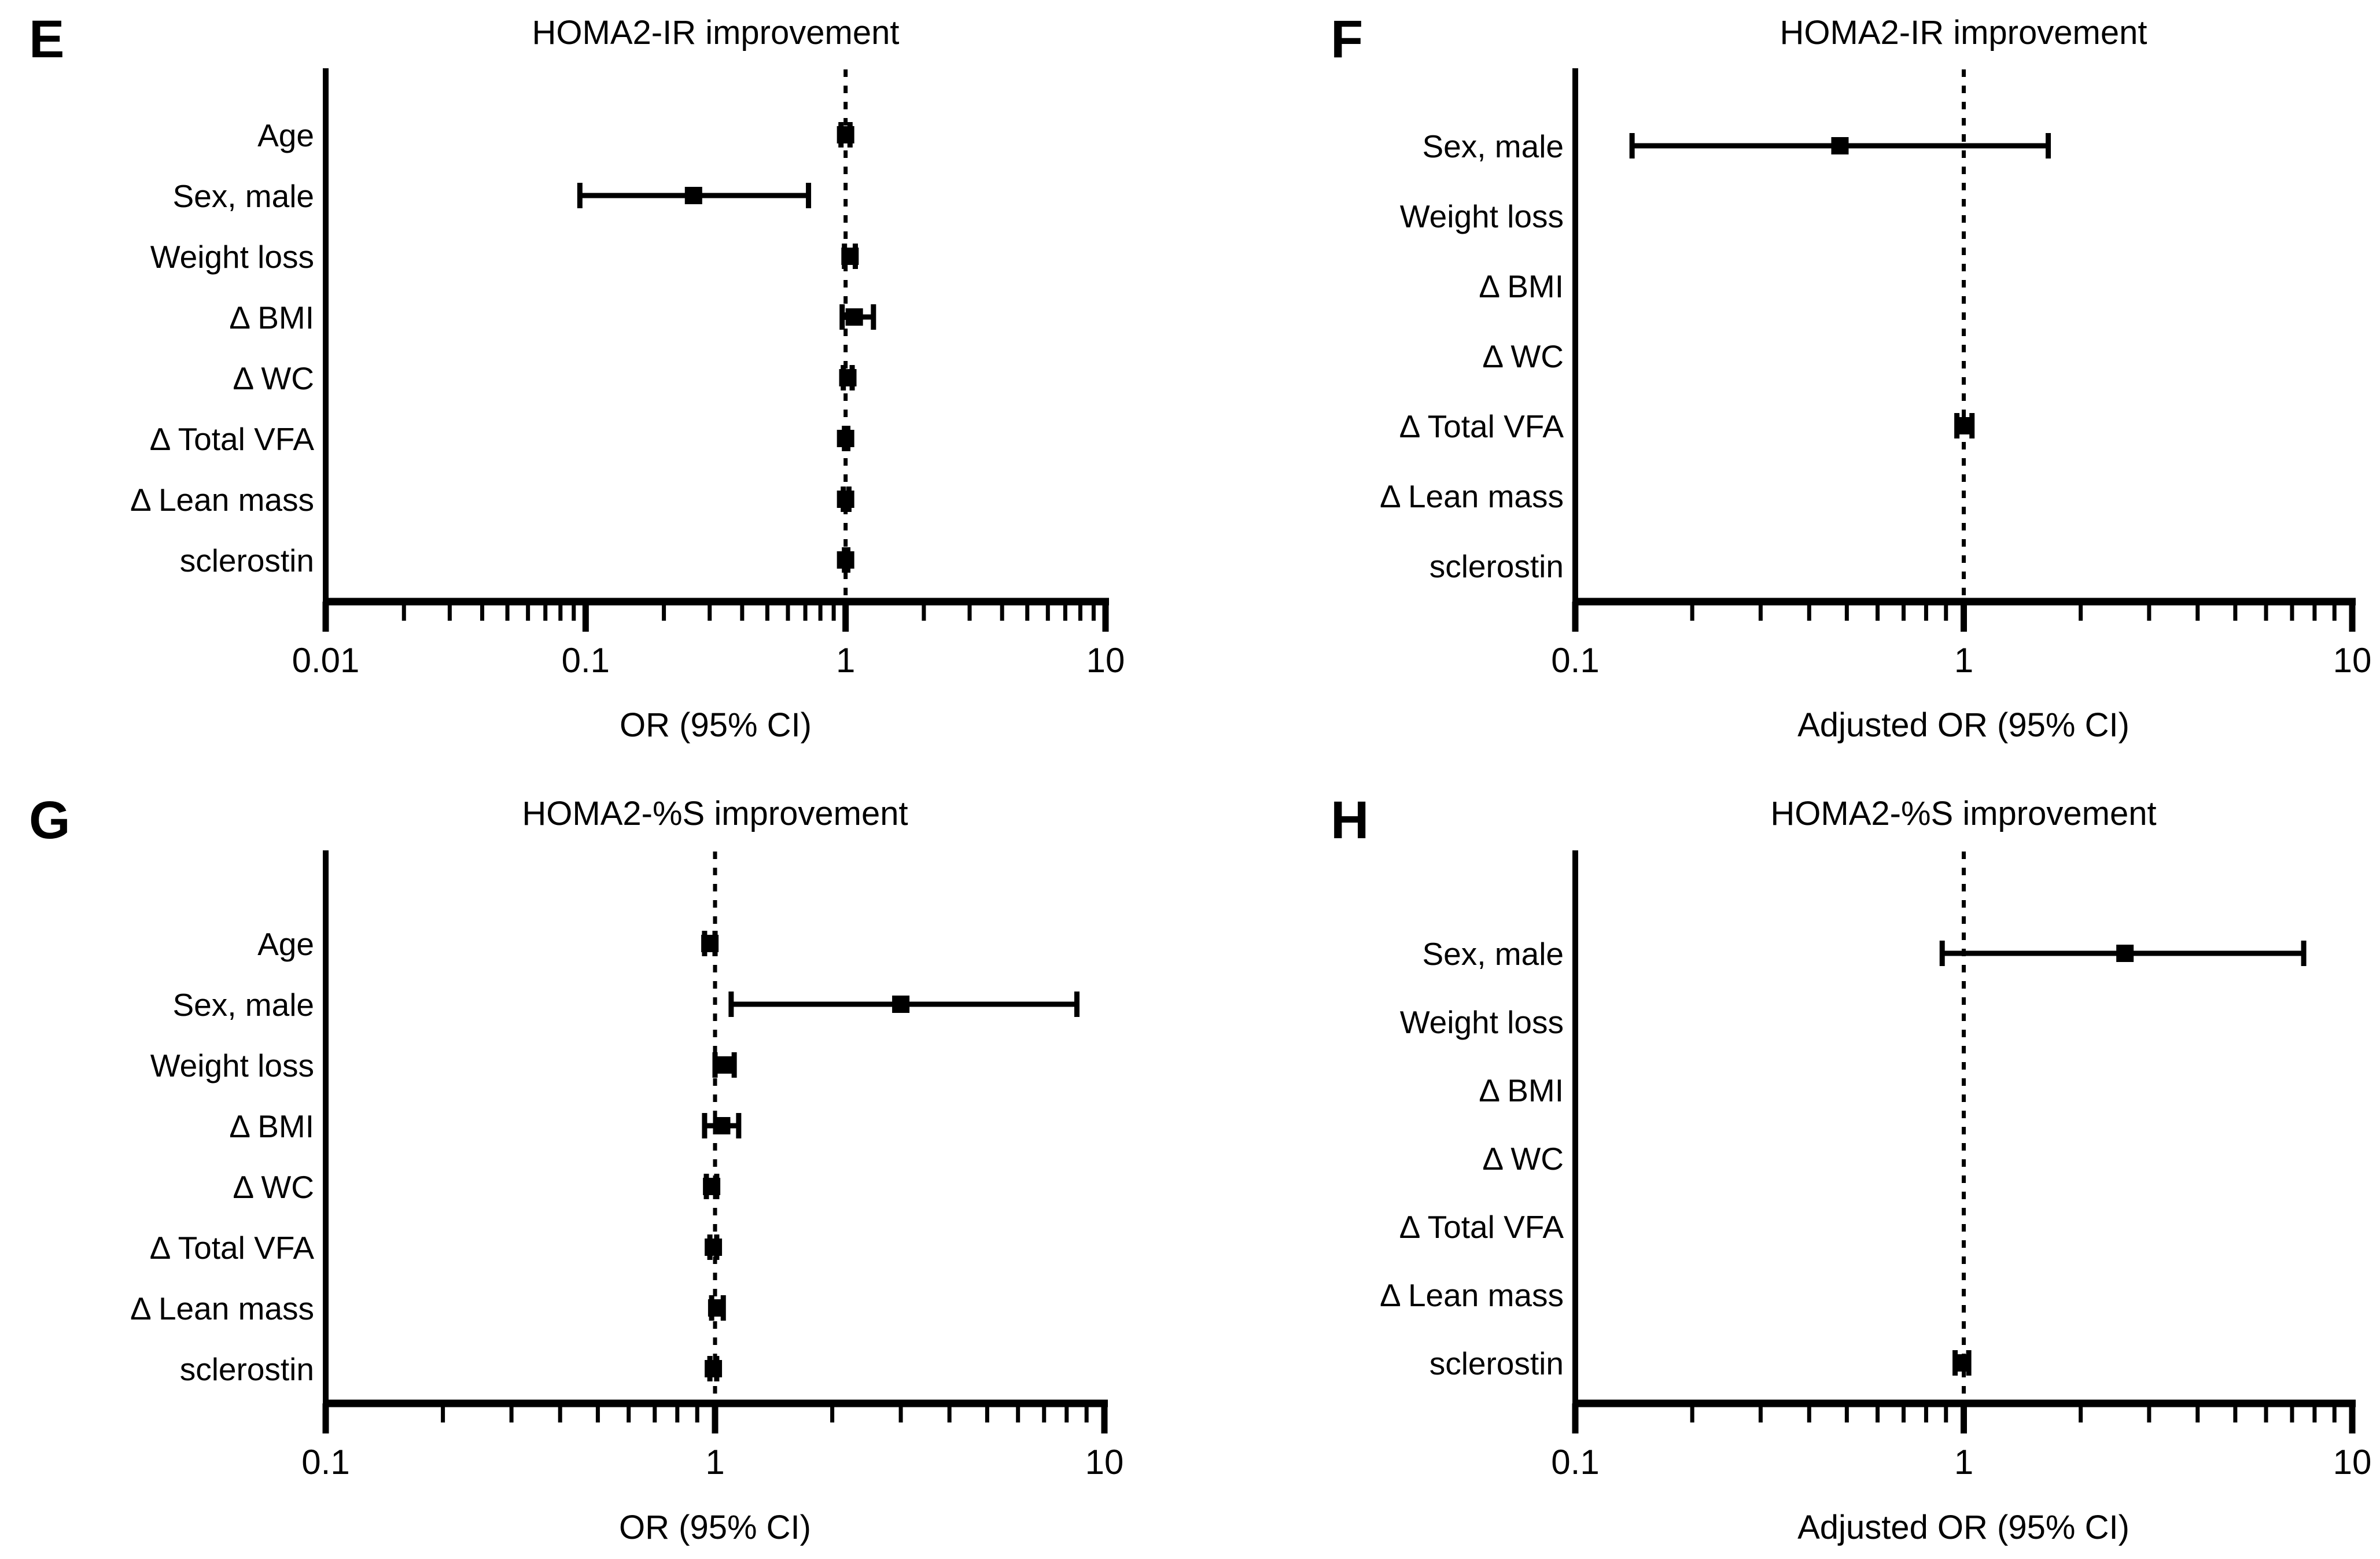  I want to click on panel-letter-E: E, so click(47, 39).